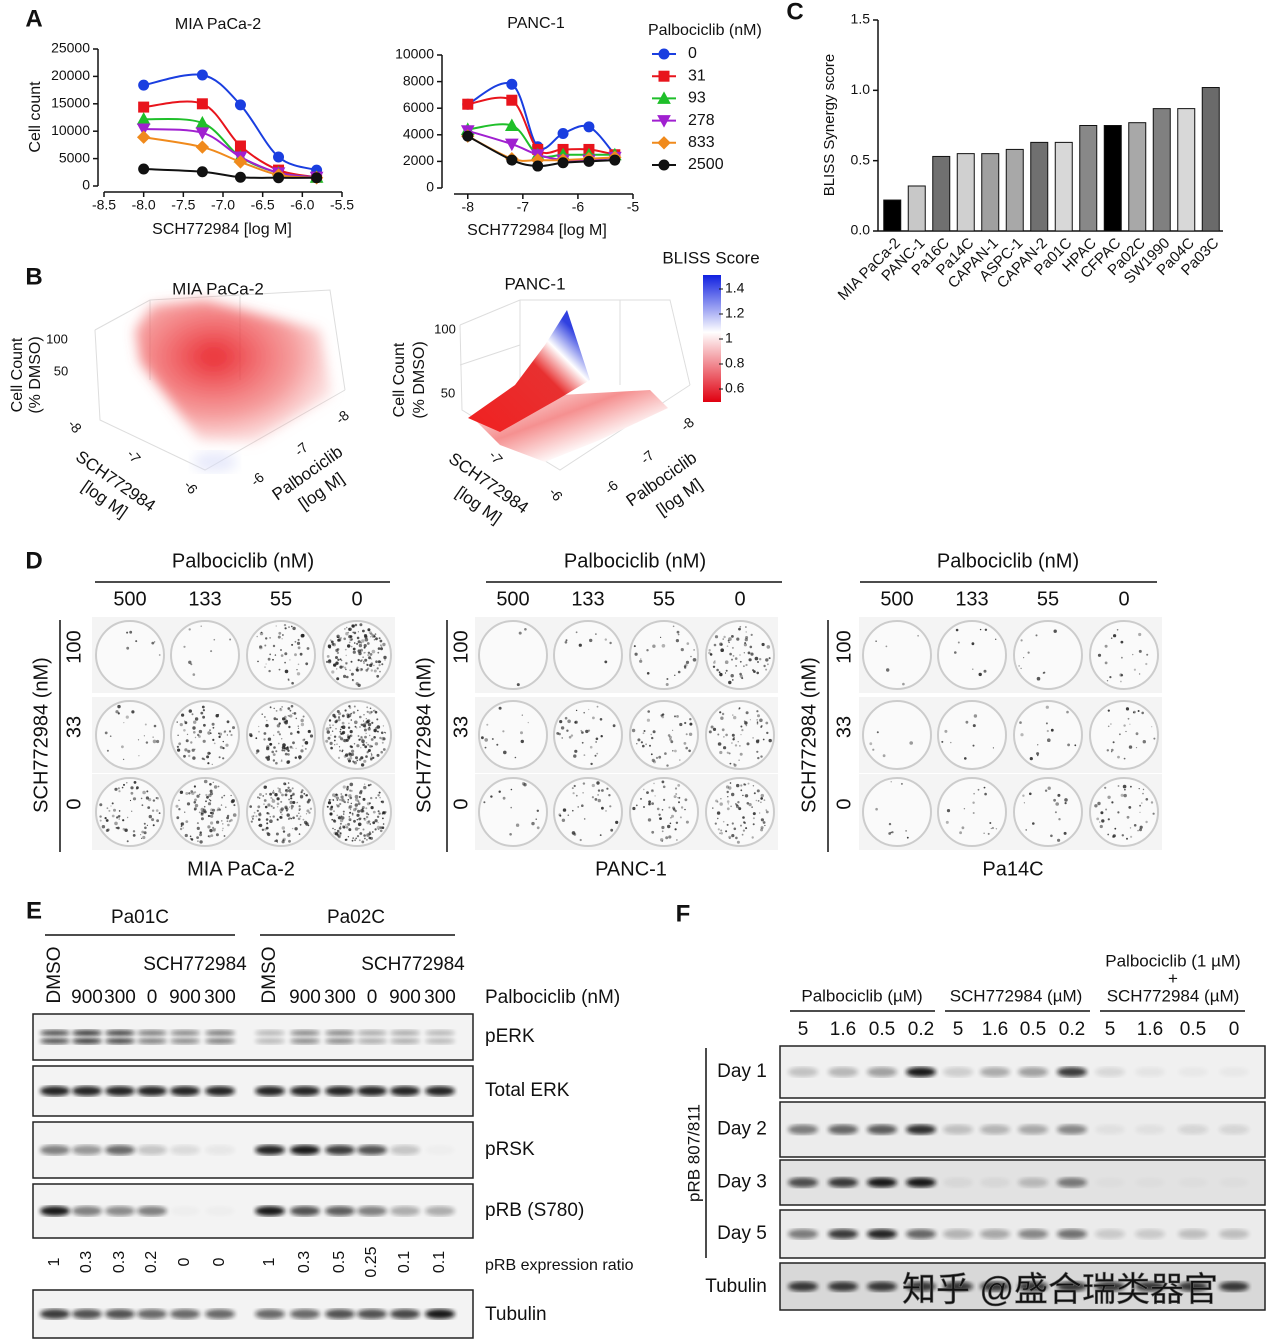 The height and width of the screenshot is (1343, 1268). Describe the element at coordinates (692, 53) in the screenshot. I see `legend-label: 0` at that location.